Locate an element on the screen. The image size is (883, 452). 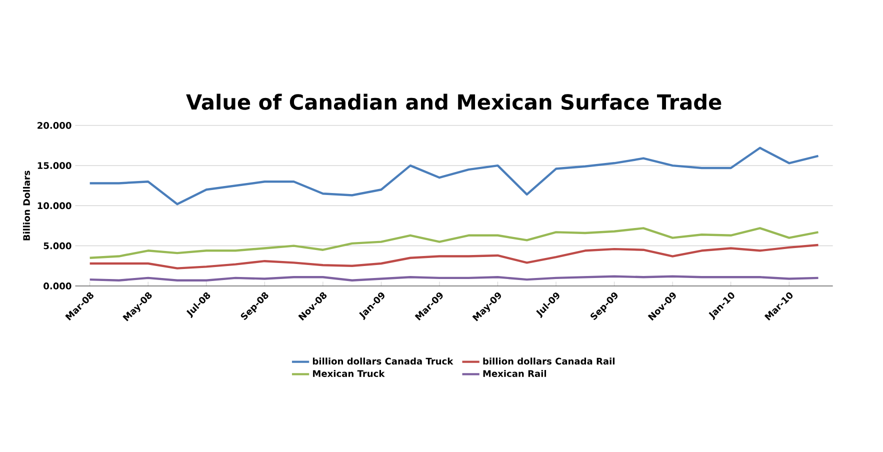
y-axis-title: Billion Dollars is located at coordinates (26, 205).